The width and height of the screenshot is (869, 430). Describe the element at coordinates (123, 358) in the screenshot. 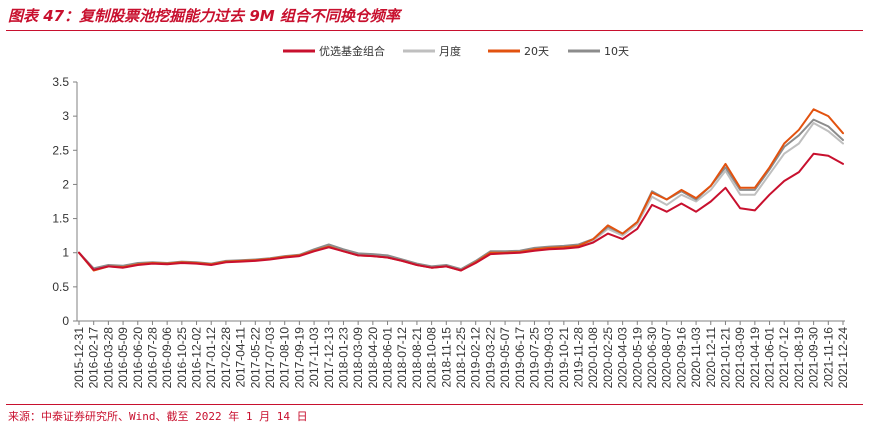

I see `x-tick-label: 2016-05-09` at that location.